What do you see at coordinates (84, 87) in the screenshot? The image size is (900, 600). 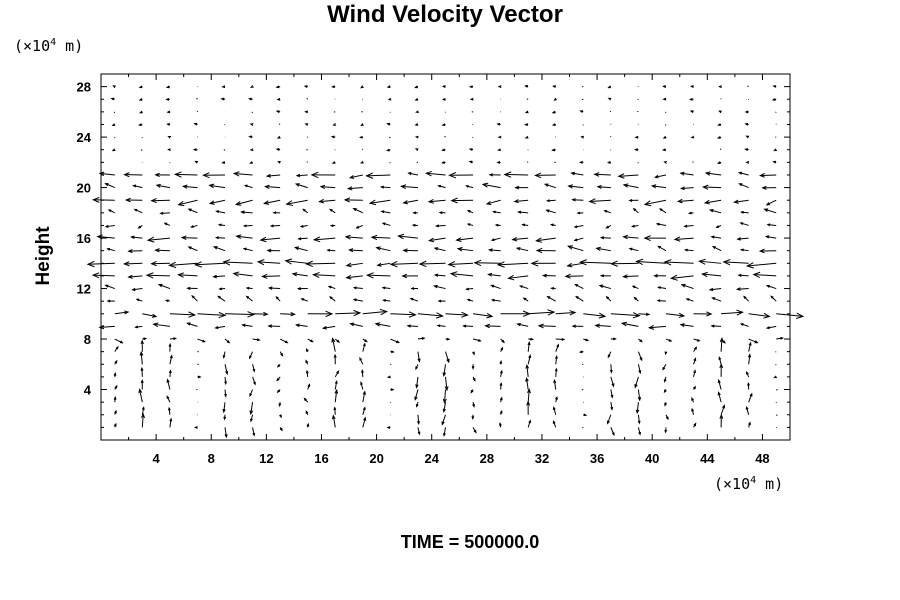 I see `y-tick-label: 28` at bounding box center [84, 87].